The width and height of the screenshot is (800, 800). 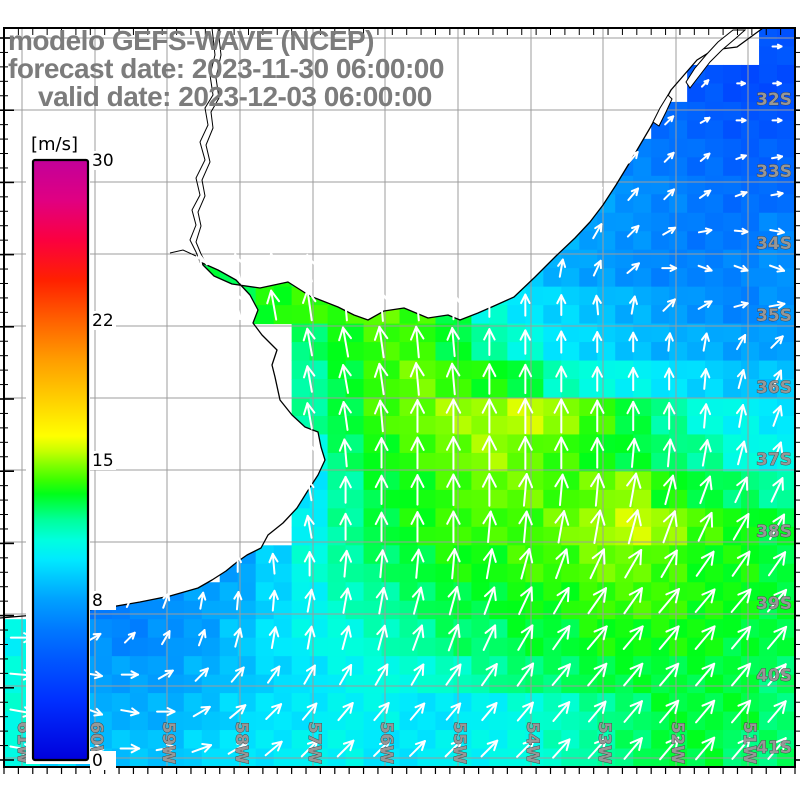 What do you see at coordinates (774, 388) in the screenshot?
I see `lat-label: 36S` at bounding box center [774, 388].